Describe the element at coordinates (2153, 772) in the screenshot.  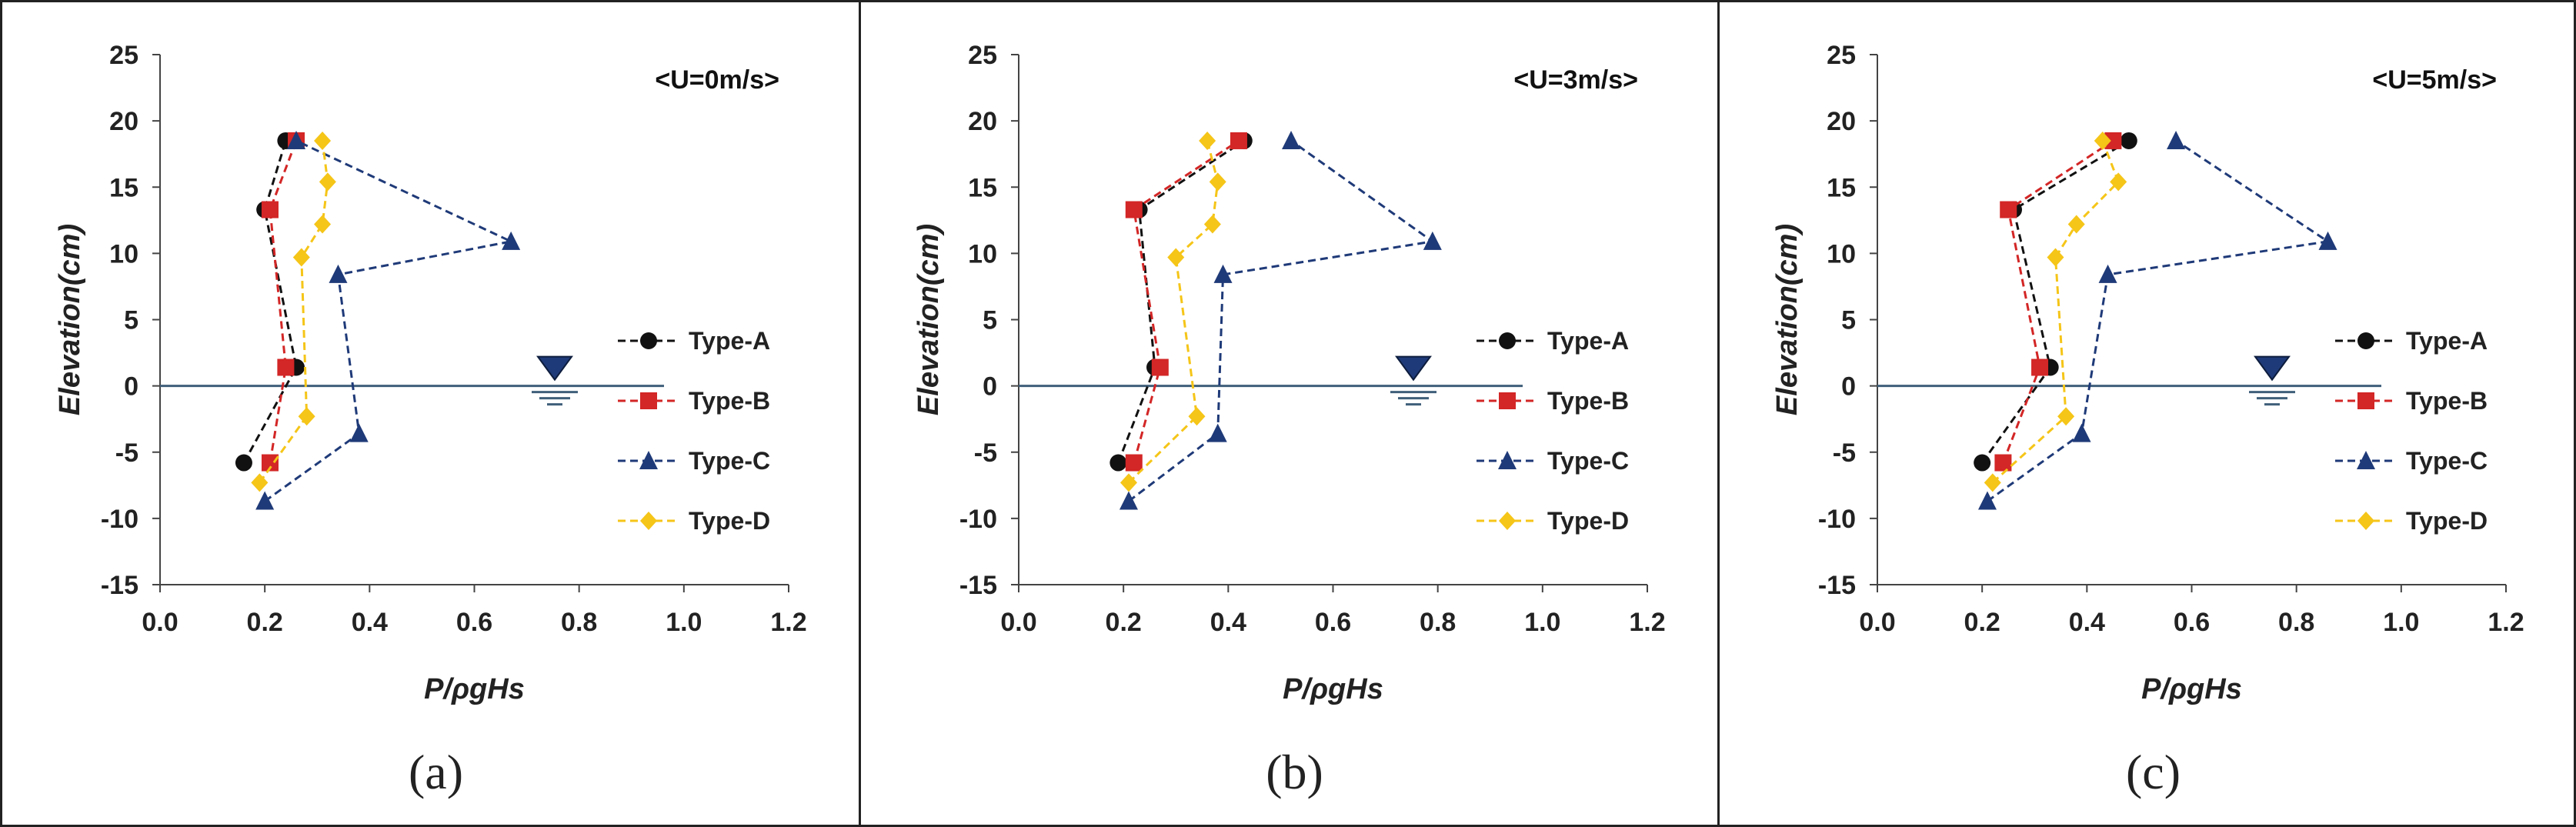
I see `panel-caption: (c)` at that location.